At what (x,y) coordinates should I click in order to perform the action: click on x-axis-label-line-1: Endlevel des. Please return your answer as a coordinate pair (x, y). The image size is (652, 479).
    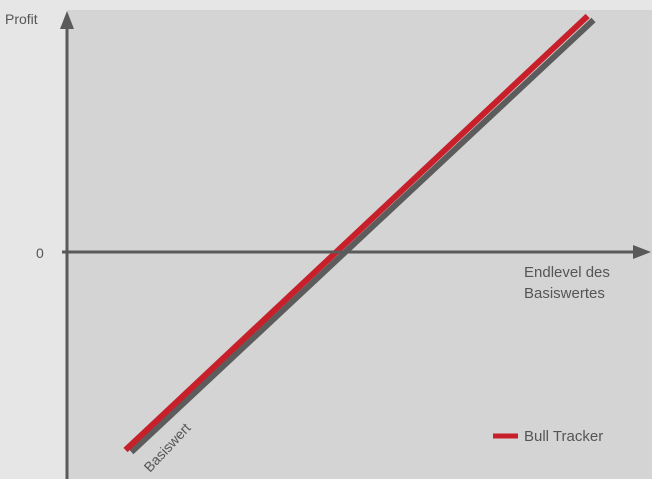
    Looking at the image, I should click on (567, 272).